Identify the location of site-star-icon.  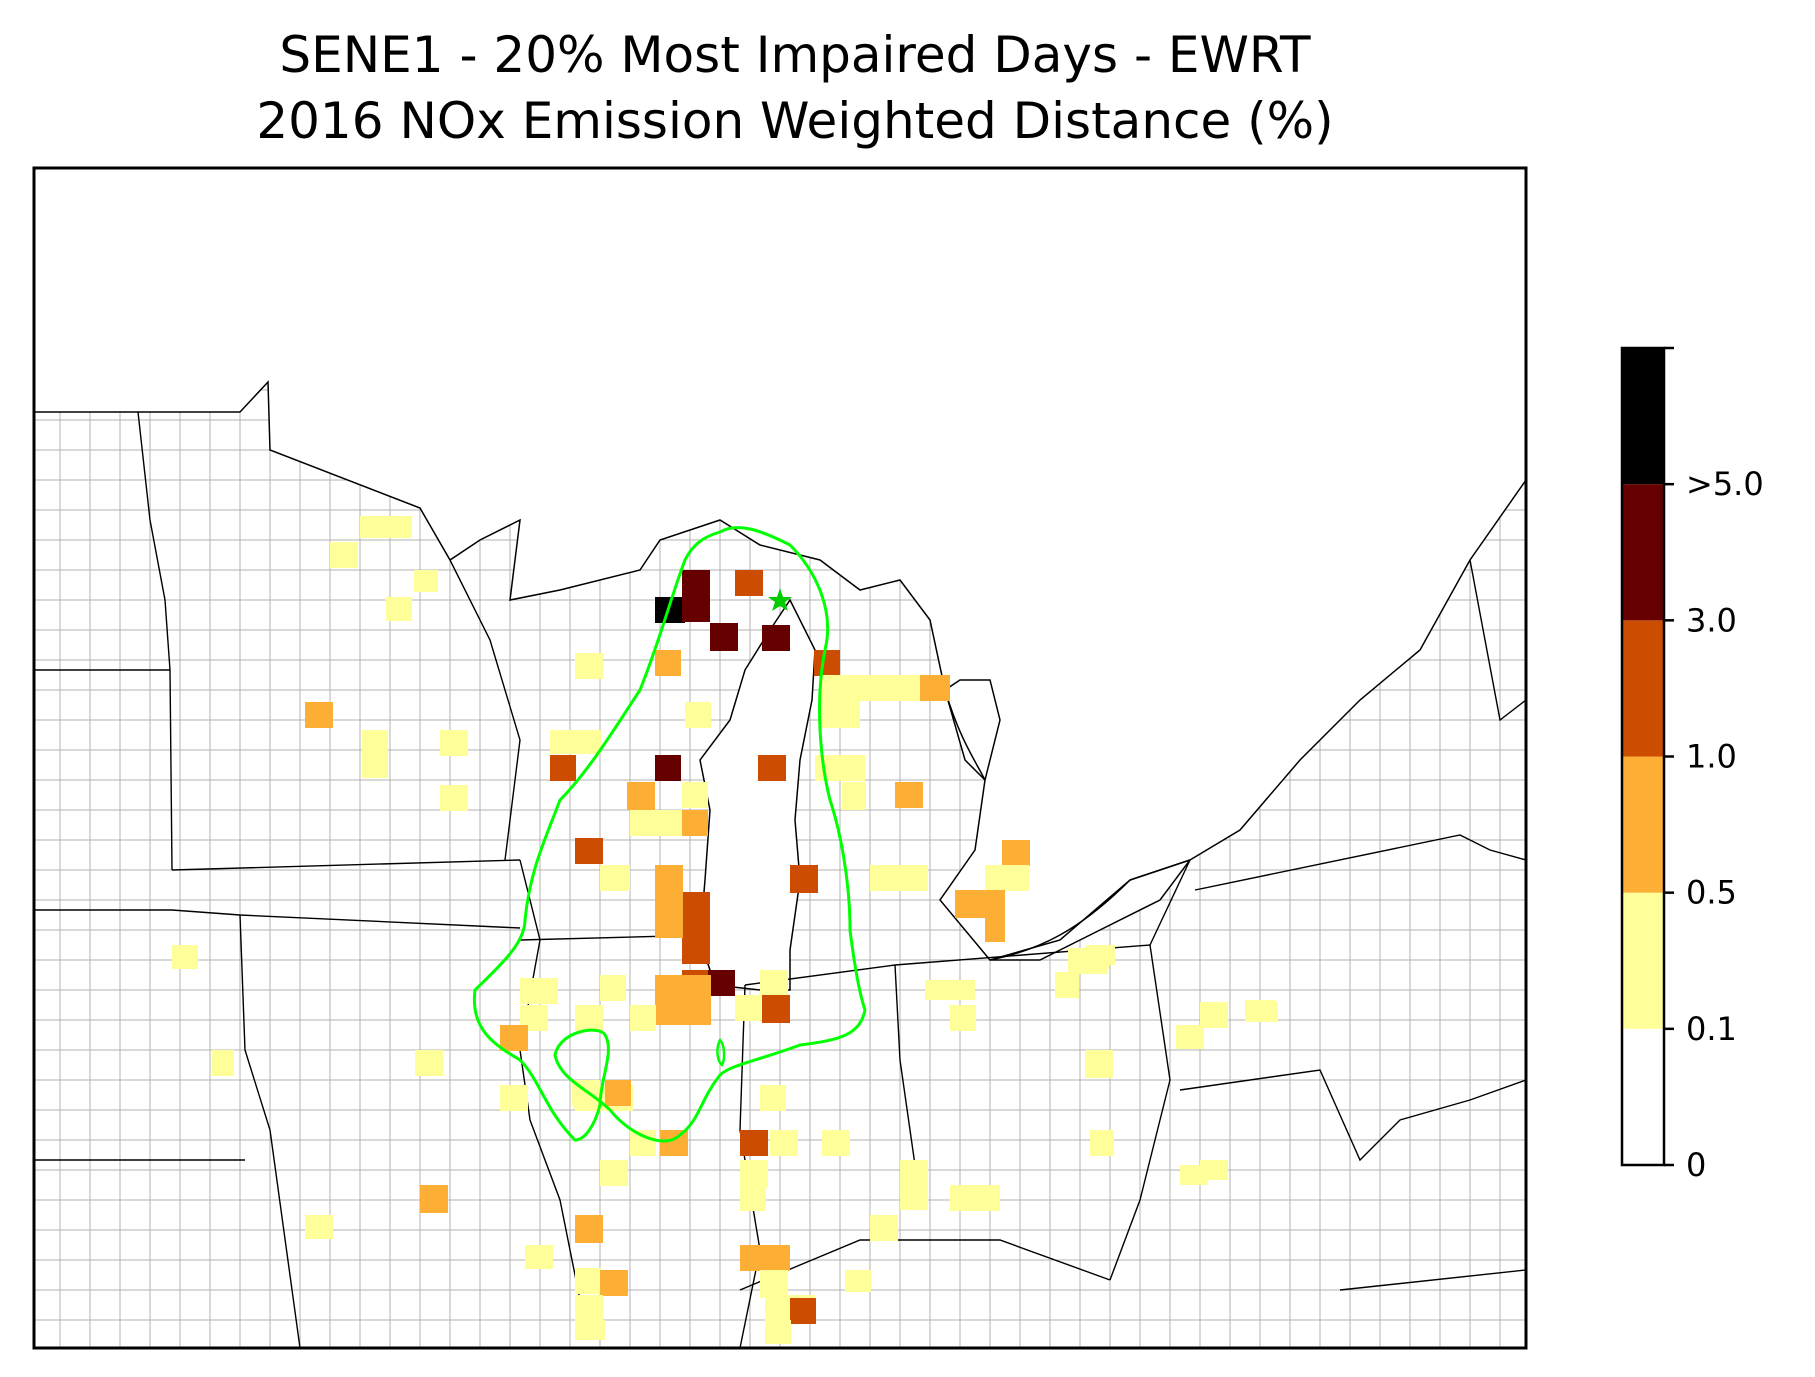
(780, 599).